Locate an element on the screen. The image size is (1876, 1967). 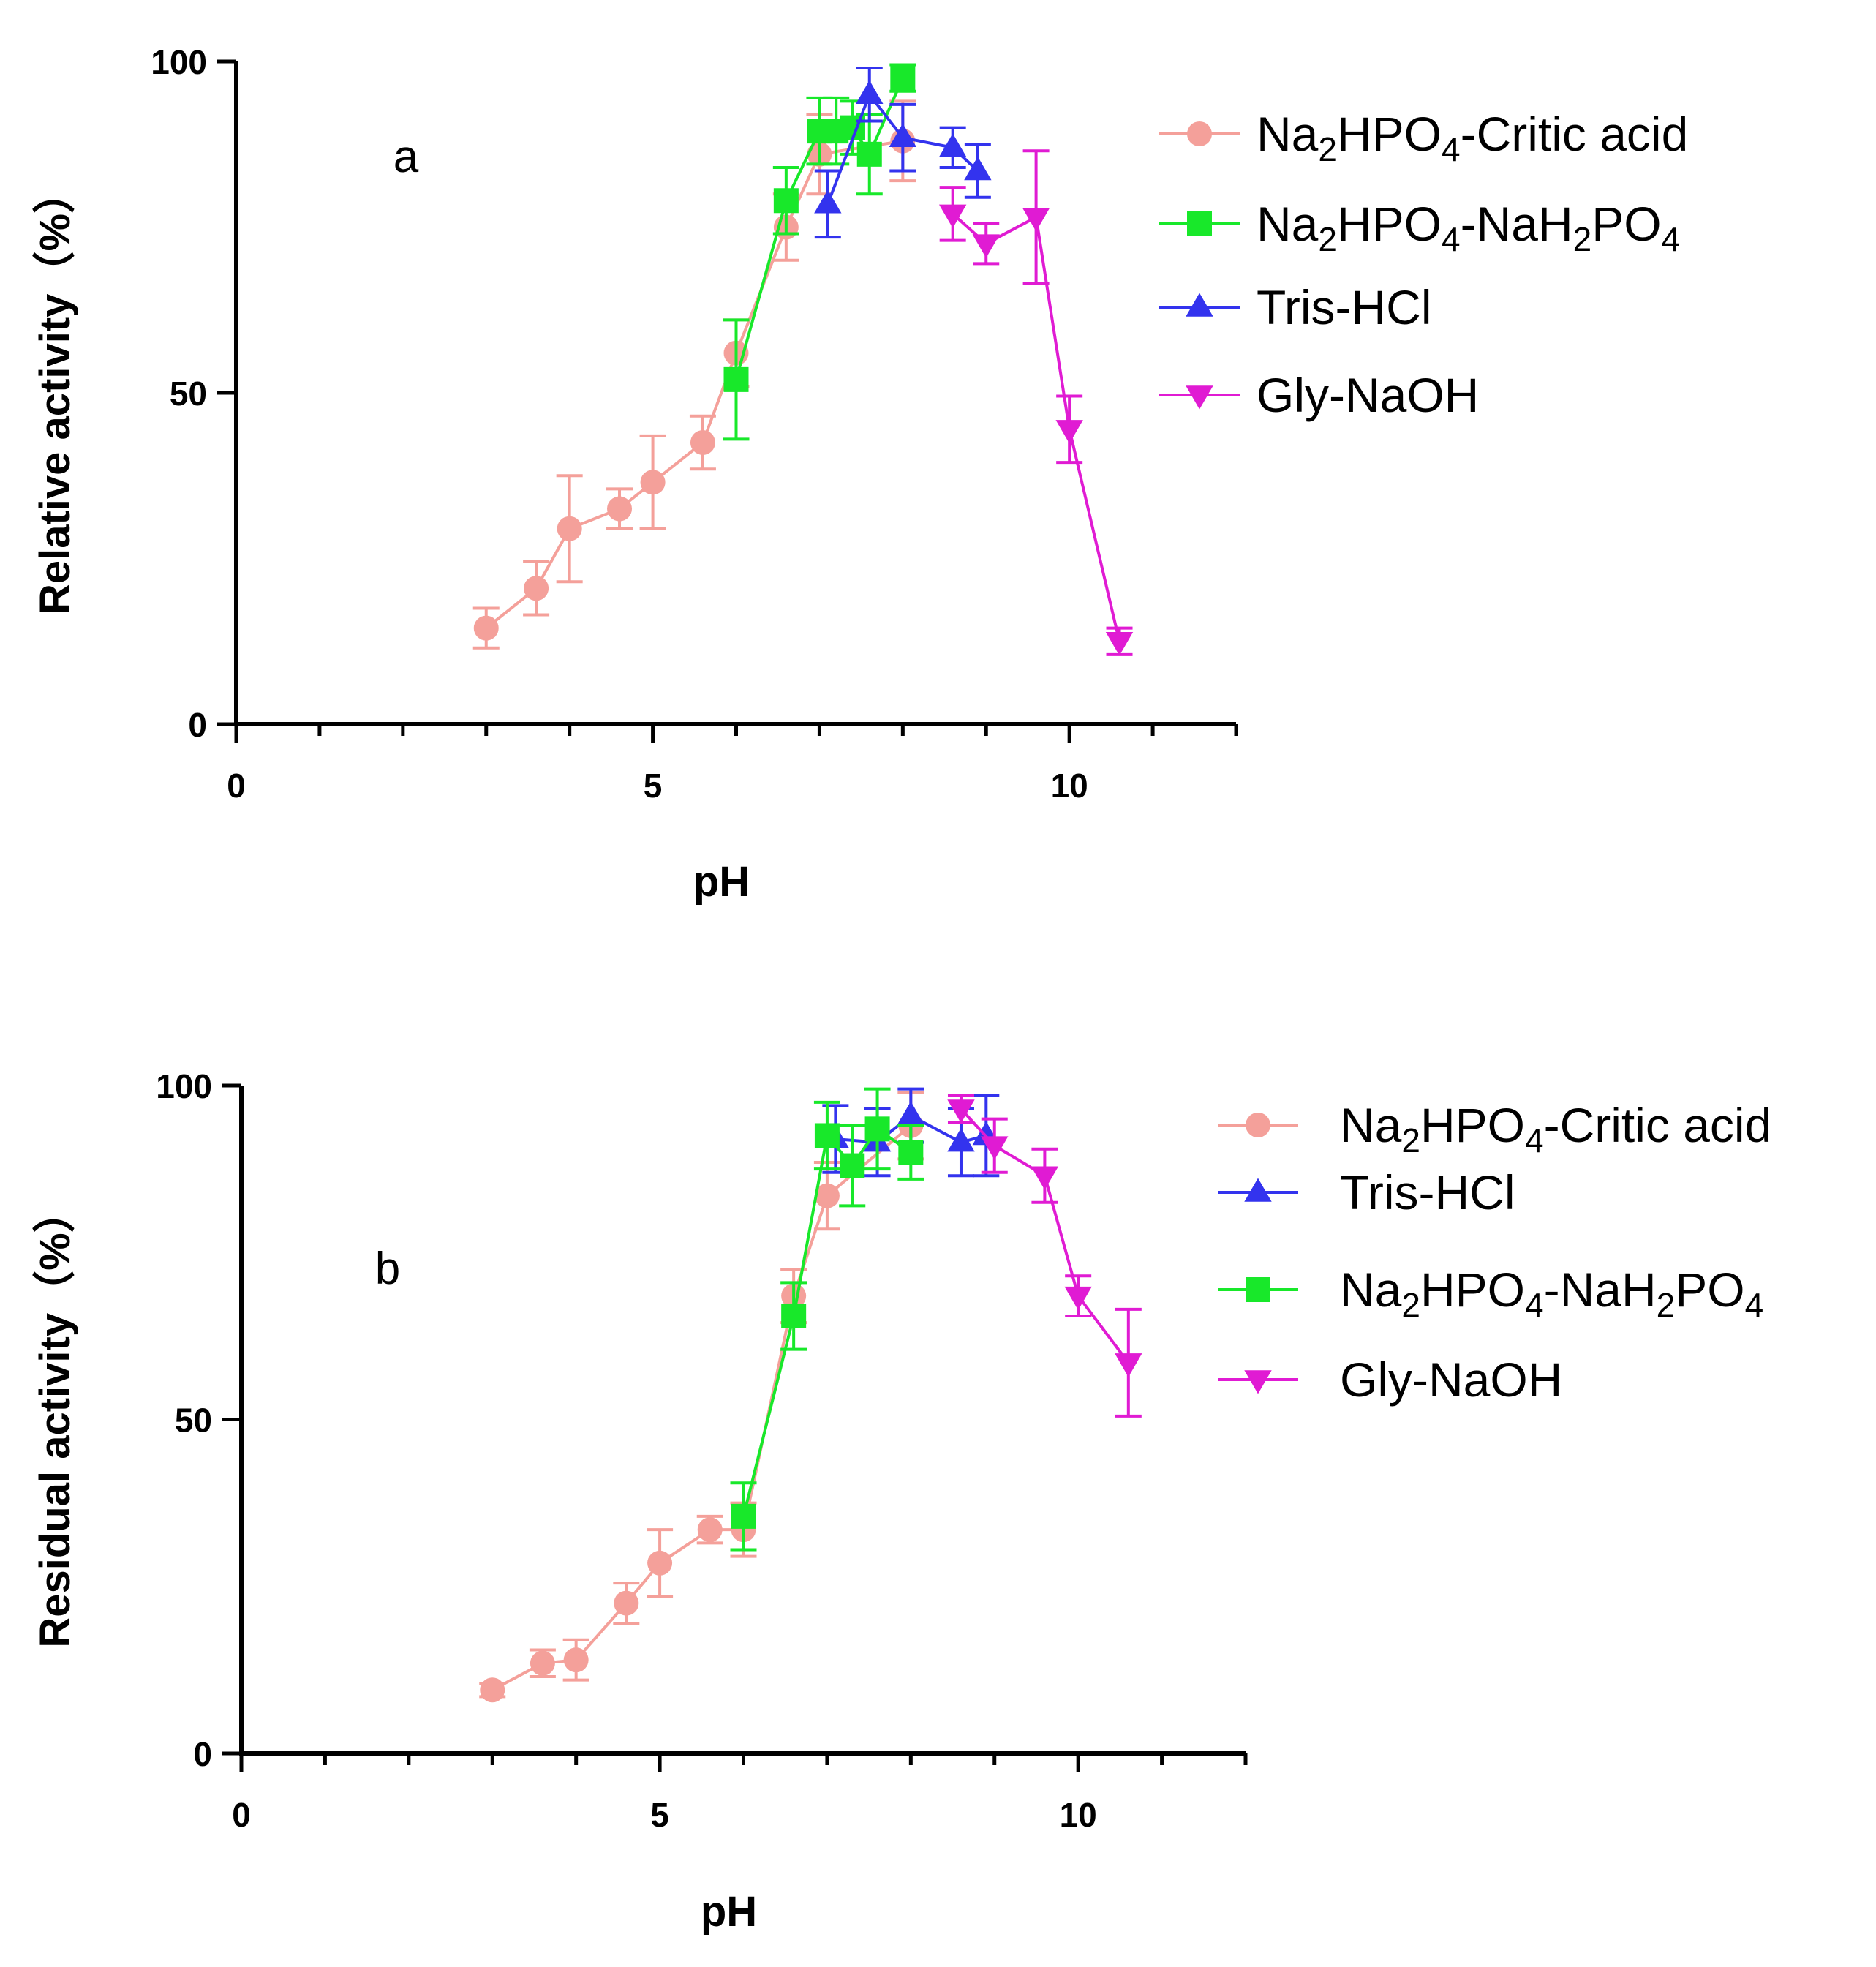
panel-a-x-tick-label: 10 is located at coordinates (1069, 786).